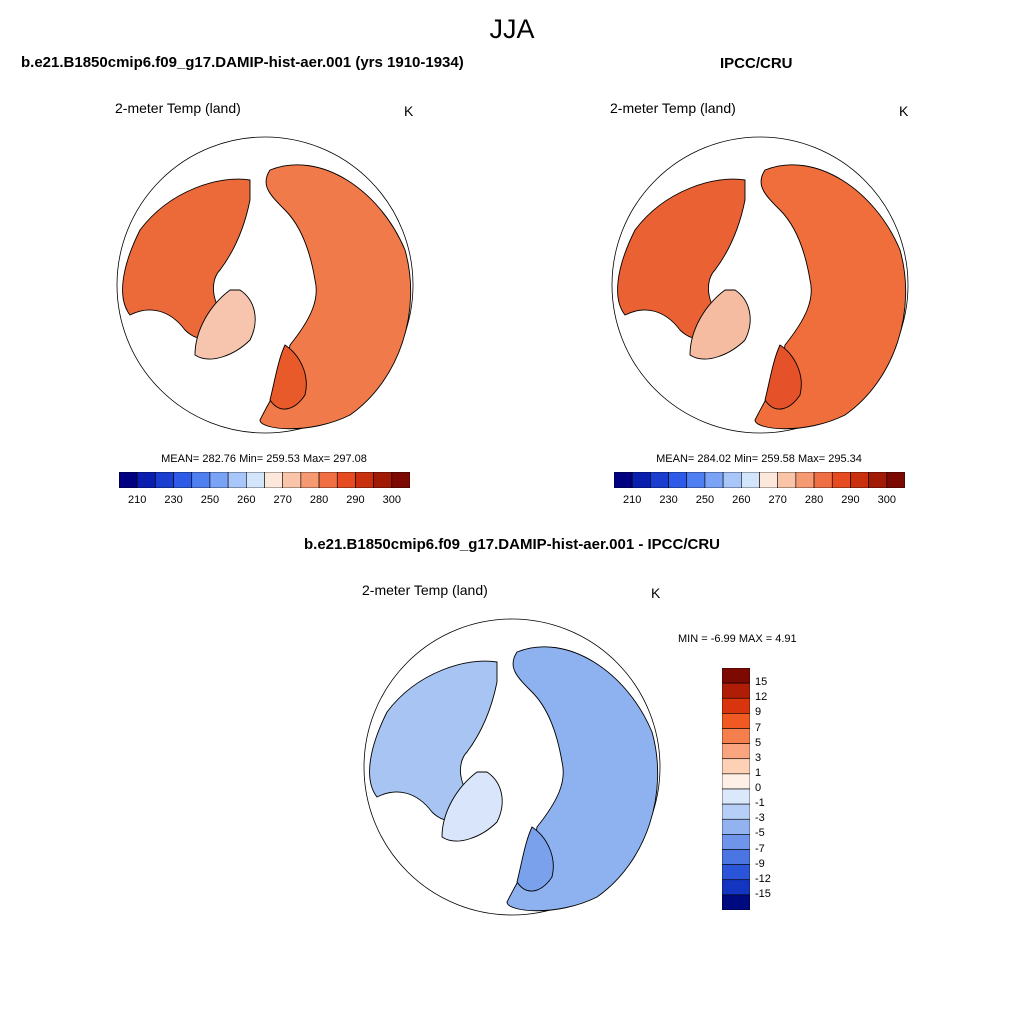 The width and height of the screenshot is (1024, 1024). Describe the element at coordinates (656, 593) in the screenshot. I see `units-label-diff: K` at that location.